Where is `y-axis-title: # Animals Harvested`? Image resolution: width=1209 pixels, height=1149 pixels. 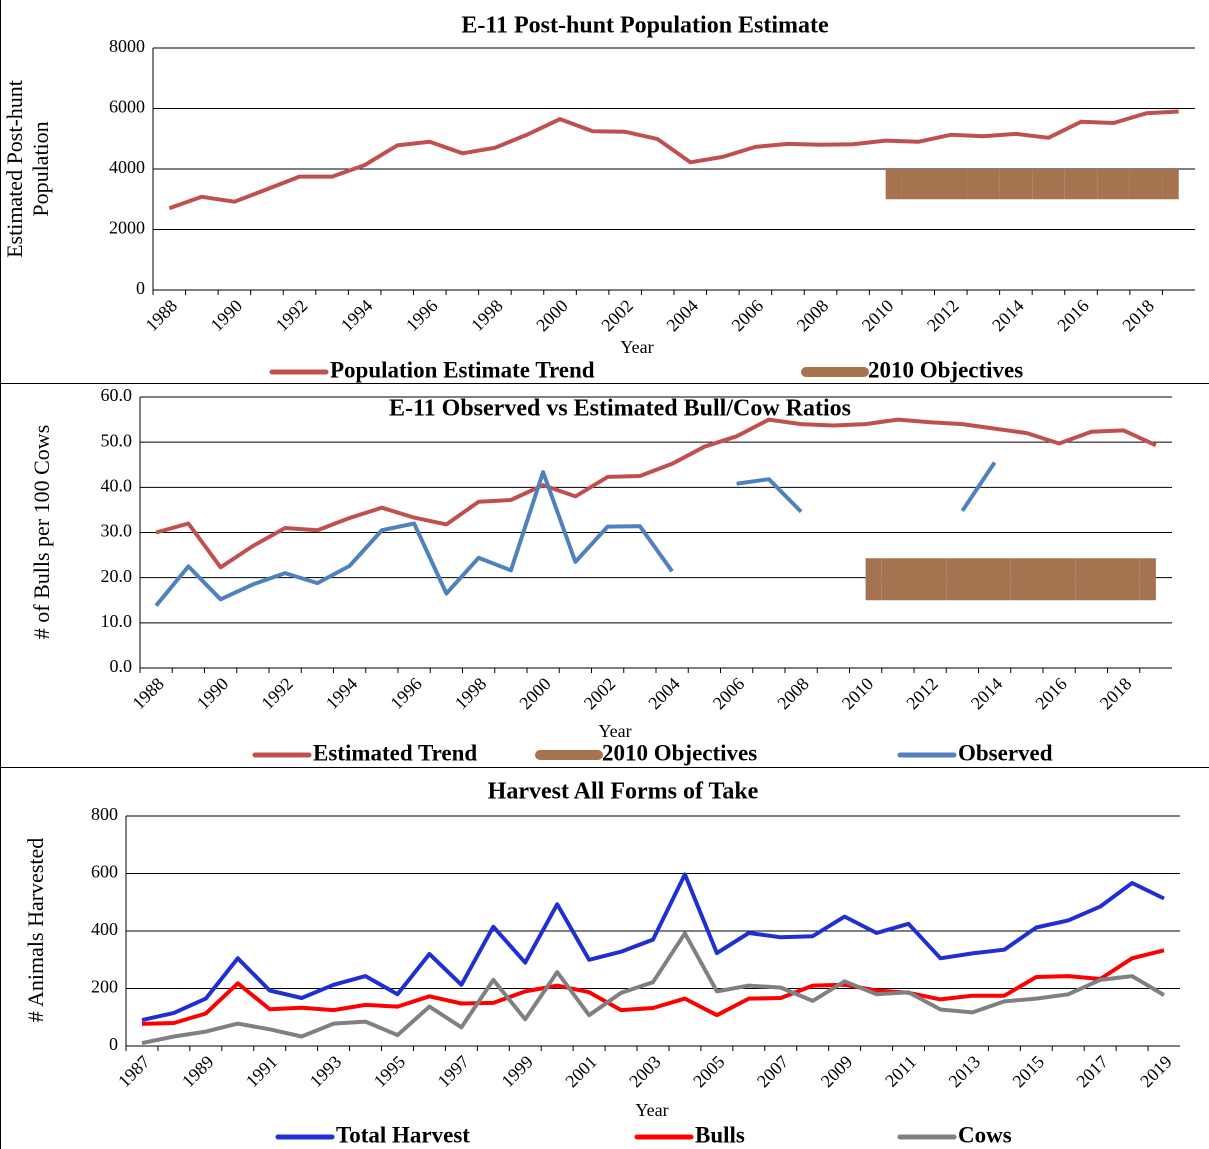
y-axis-title: # Animals Harvested is located at coordinates (35, 930).